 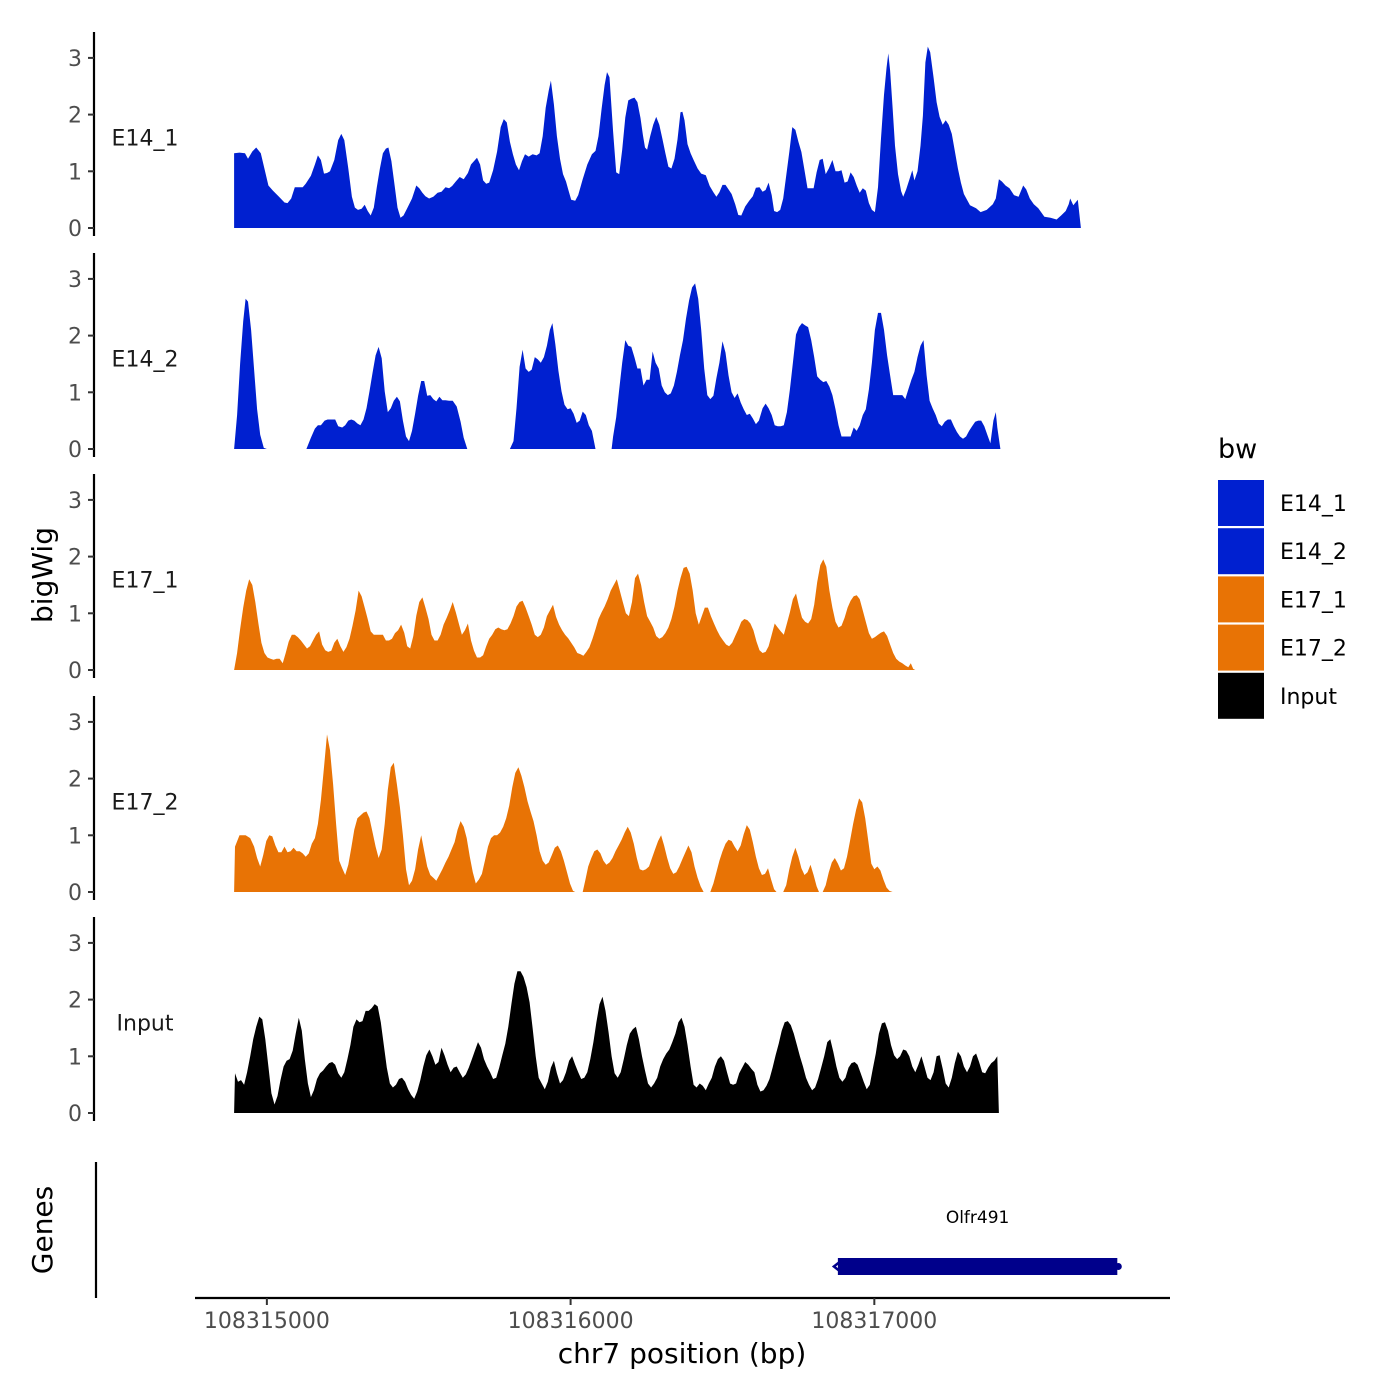 What do you see at coordinates (75, 1001) in the screenshot?
I see `y-tick-label-input-2: 2` at bounding box center [75, 1001].